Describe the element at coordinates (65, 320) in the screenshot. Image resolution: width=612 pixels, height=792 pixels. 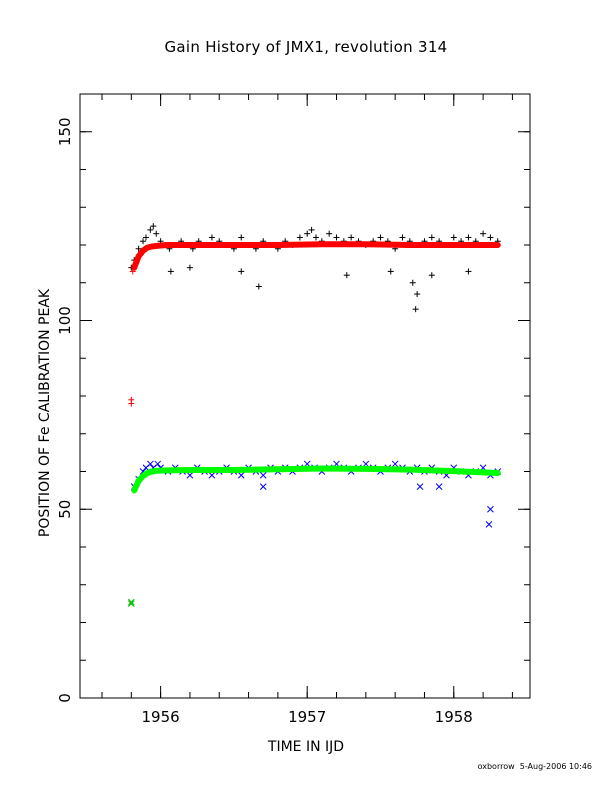
I see `y-tick-label: 100` at that location.